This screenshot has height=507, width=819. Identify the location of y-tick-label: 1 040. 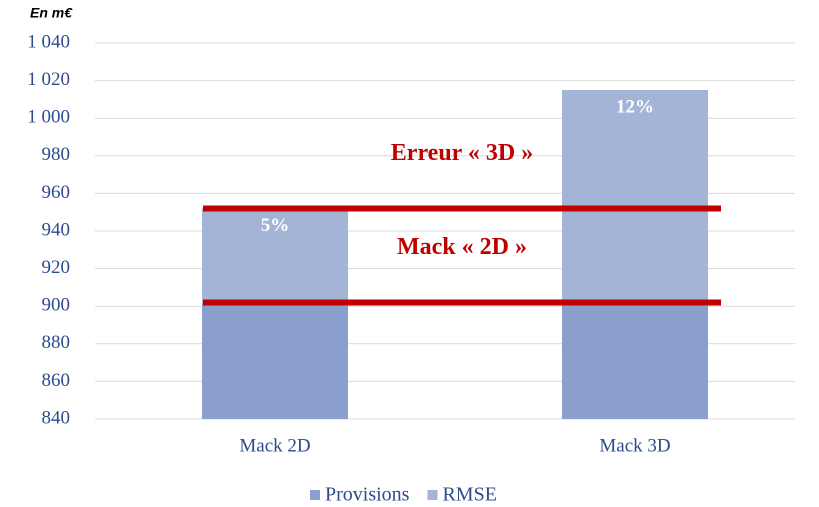
(48, 41).